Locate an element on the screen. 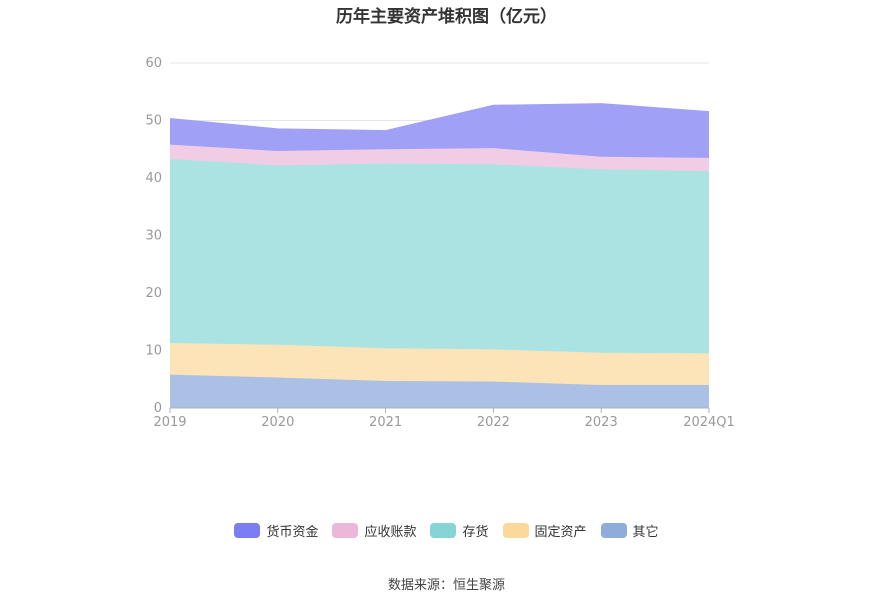 This screenshot has height=603, width=893. legend-item: 存货 is located at coordinates (459, 530).